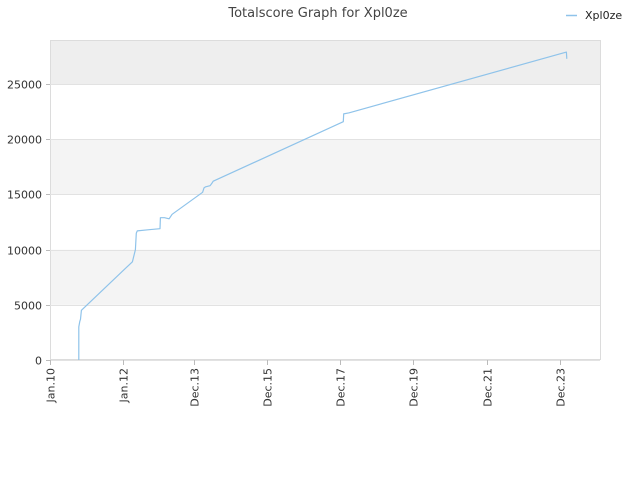 This screenshot has width=640, height=484. What do you see at coordinates (414, 387) in the screenshot?
I see `x-tick-label: Dec.19` at bounding box center [414, 387].